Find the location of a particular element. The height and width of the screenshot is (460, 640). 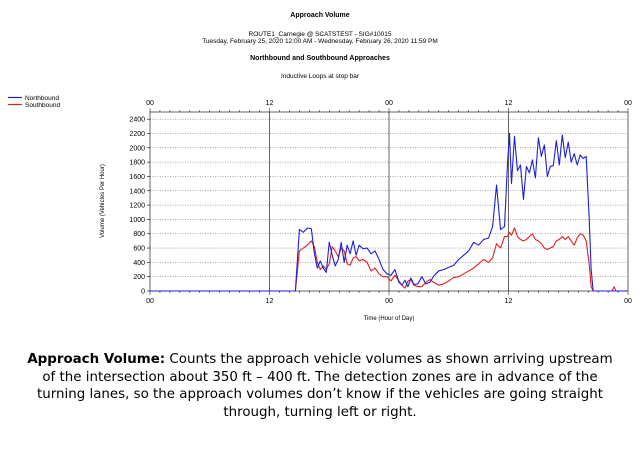

y-tick-label: 2400 is located at coordinates (137, 120).